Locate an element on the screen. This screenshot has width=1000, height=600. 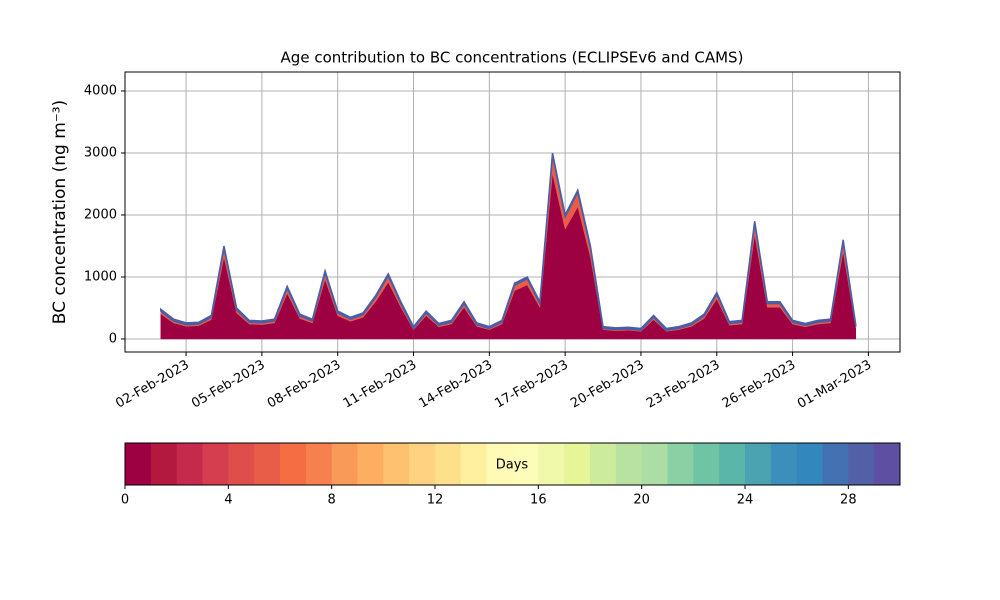
y-tick-label: 0 is located at coordinates (113, 338).